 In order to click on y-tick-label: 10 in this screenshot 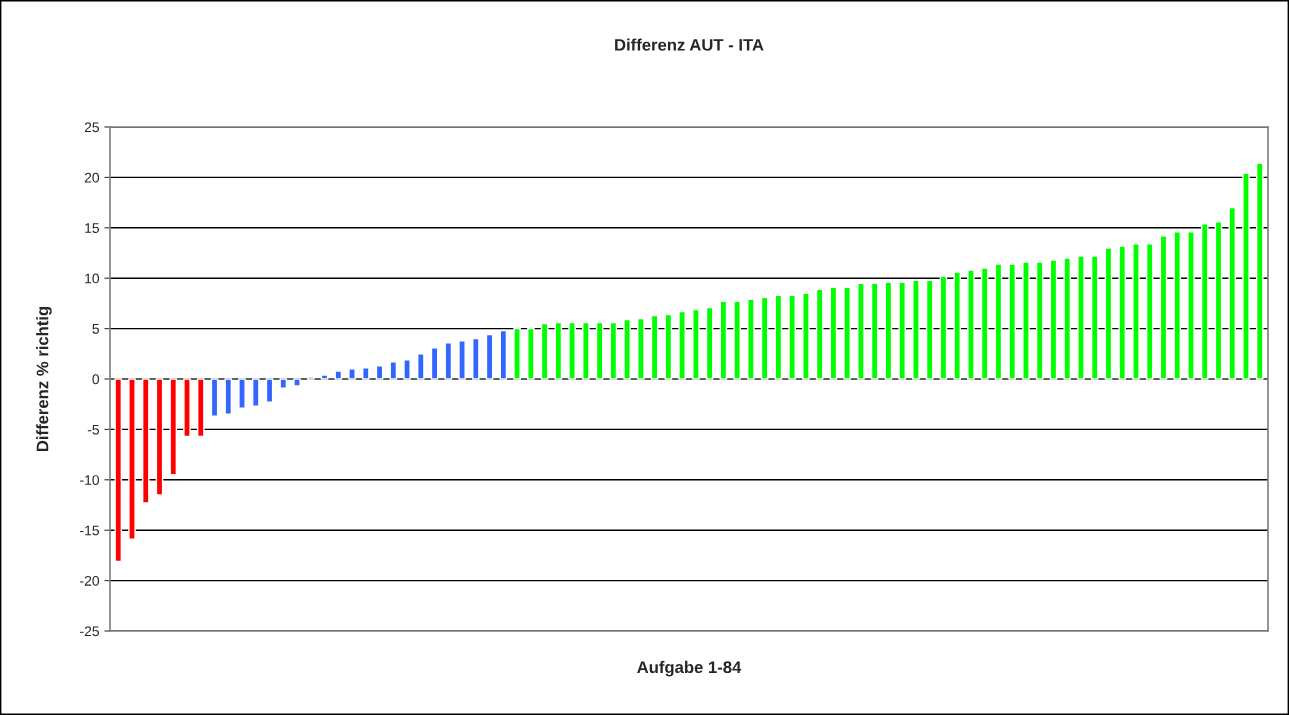, I will do `click(92, 278)`.